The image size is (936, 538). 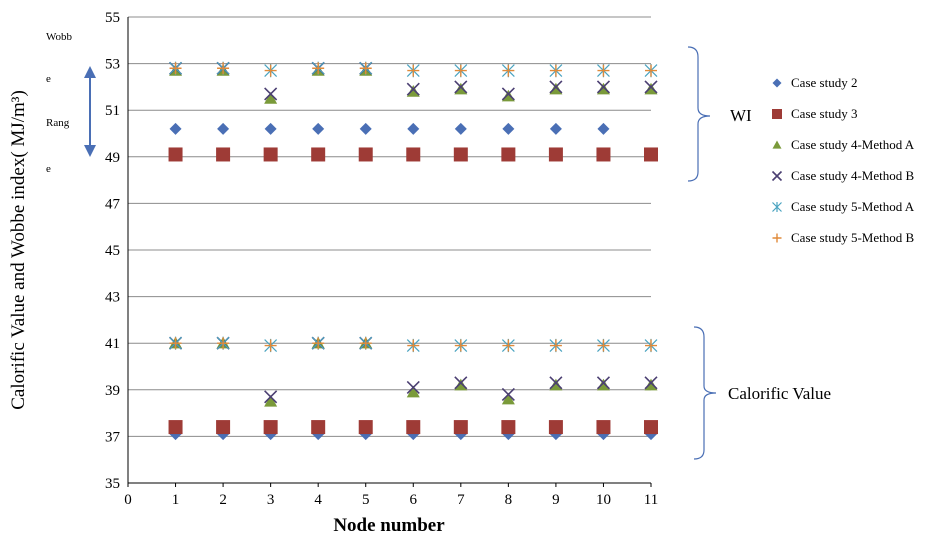 I want to click on y-tick-label: 43, so click(x=112, y=298).